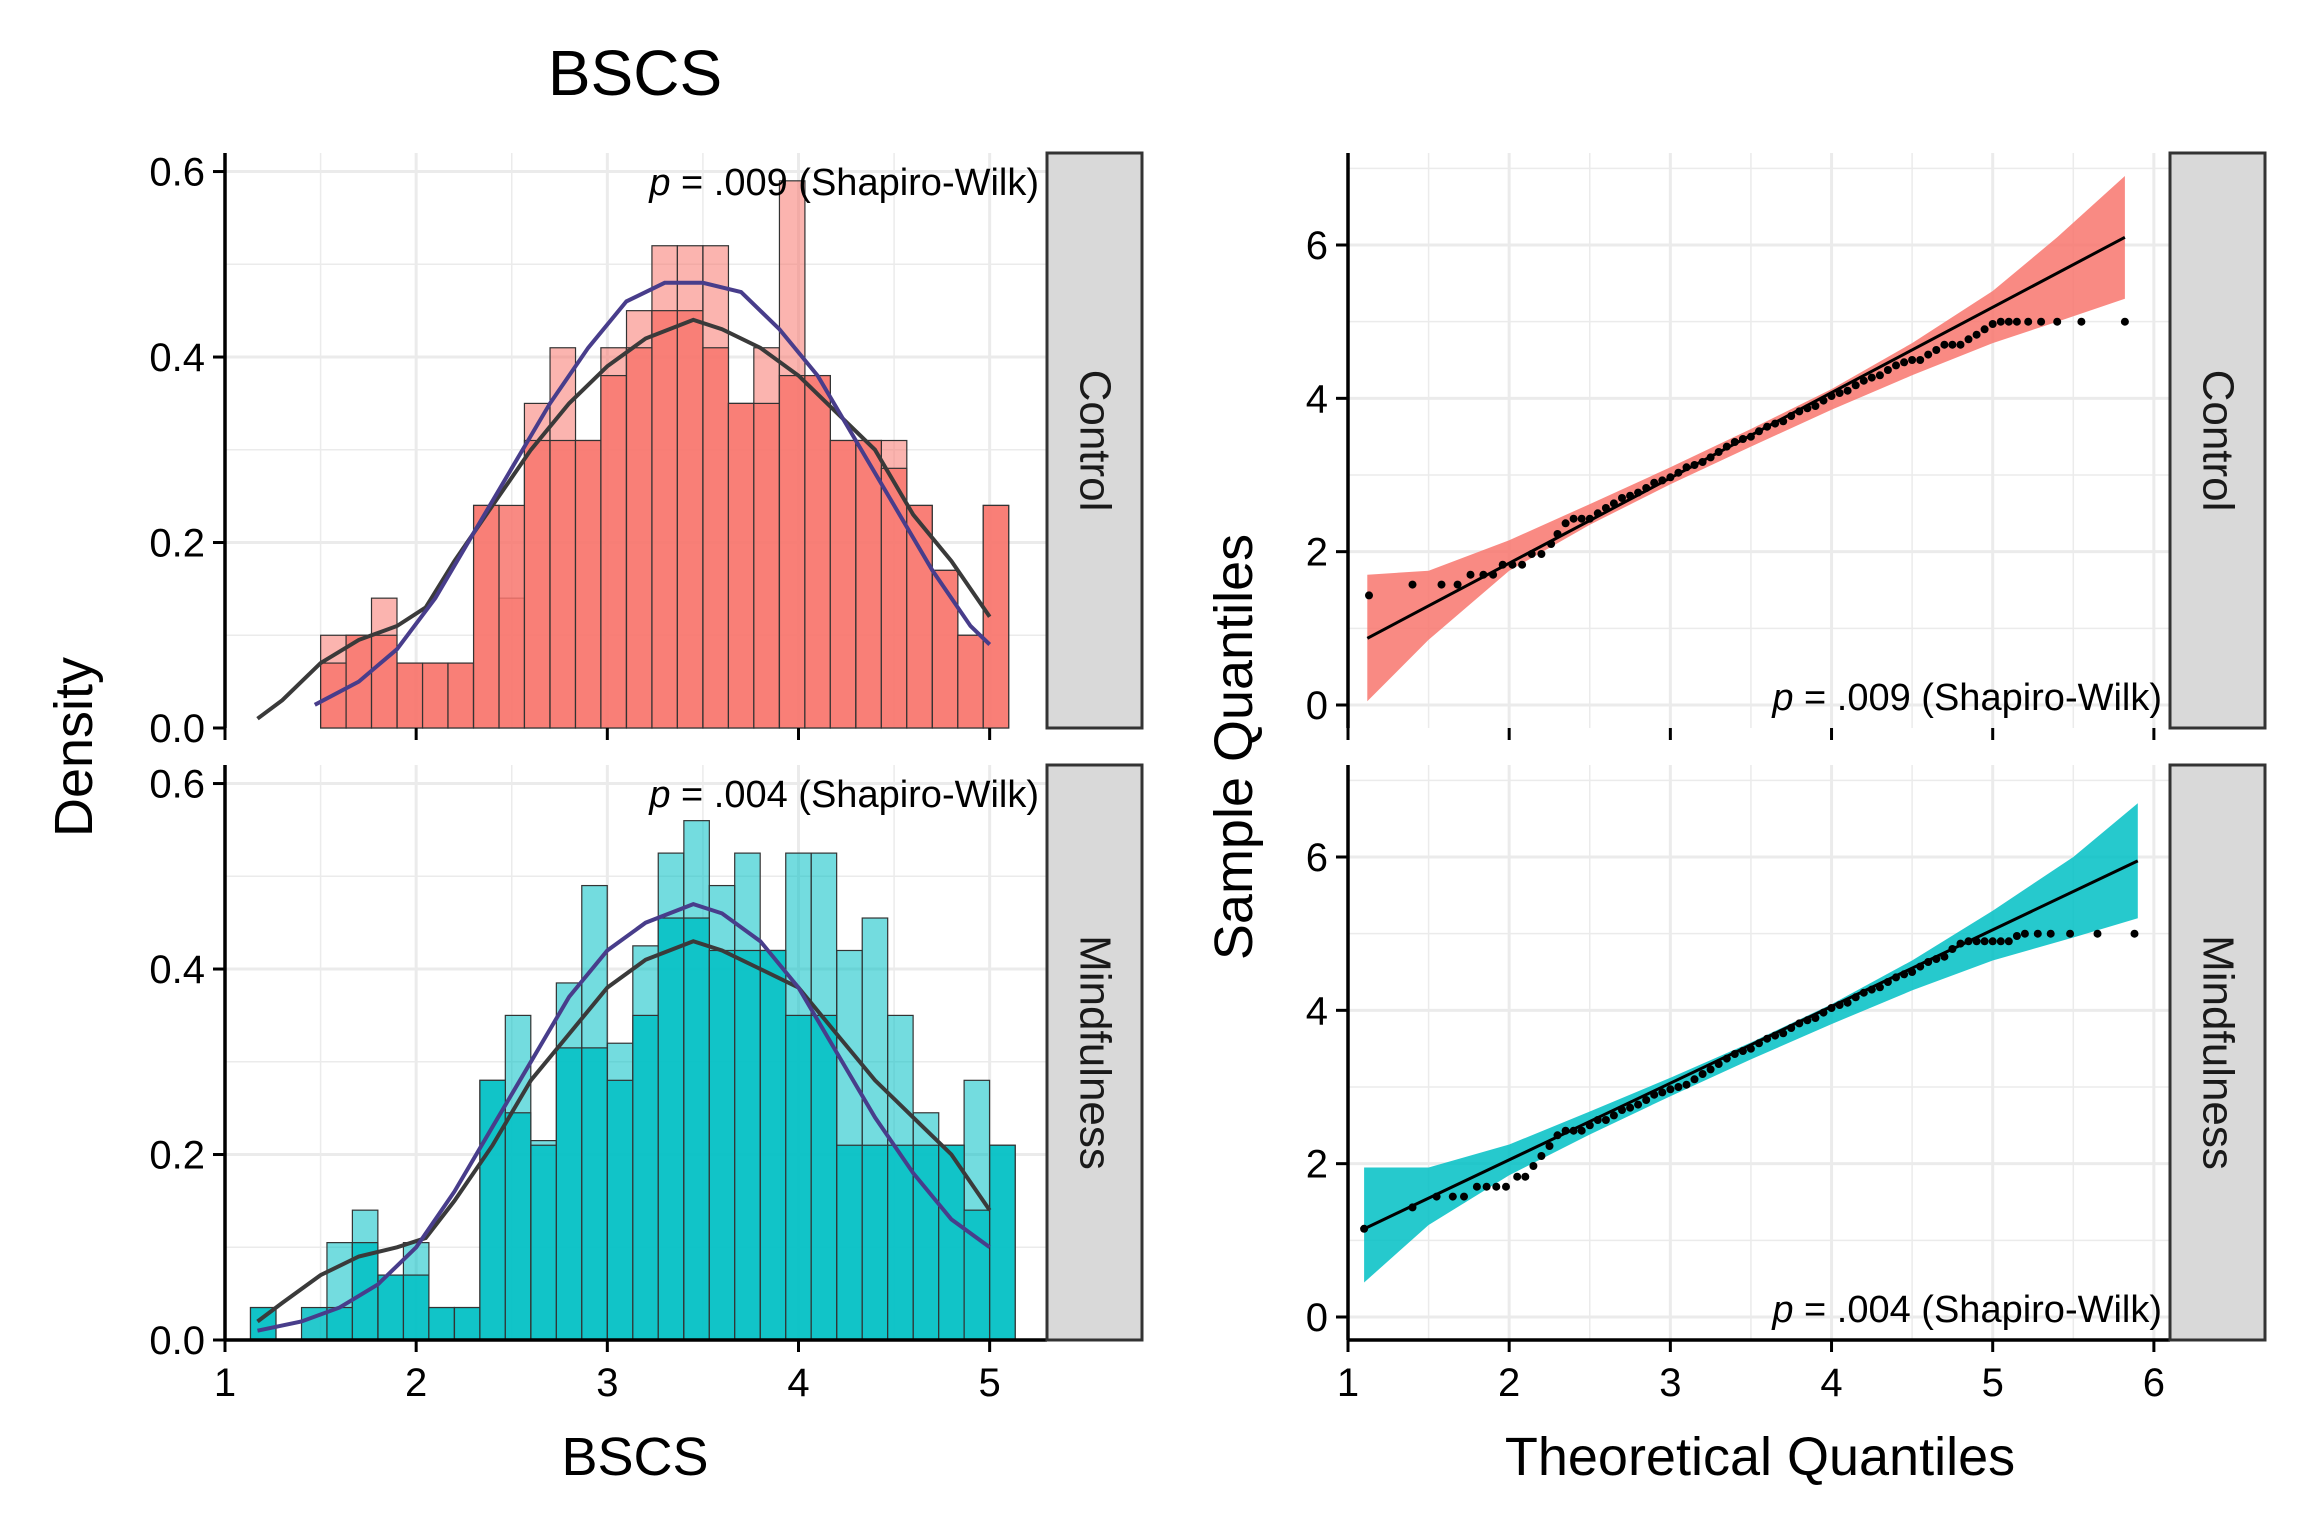 The height and width of the screenshot is (1536, 2304). I want to click on facet-strip-label: Control, so click(1095, 441).